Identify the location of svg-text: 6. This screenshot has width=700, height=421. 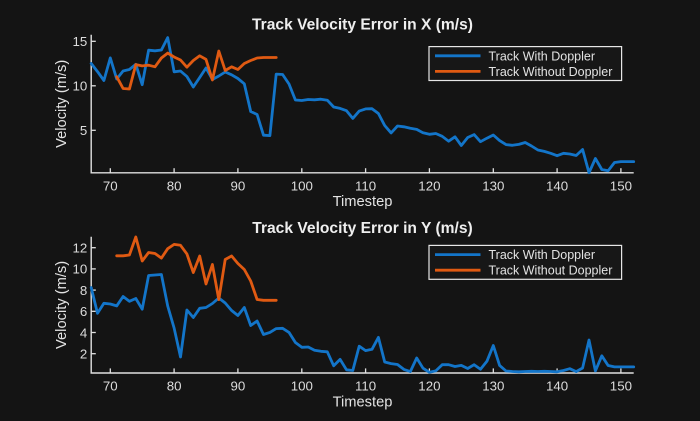
(83, 311).